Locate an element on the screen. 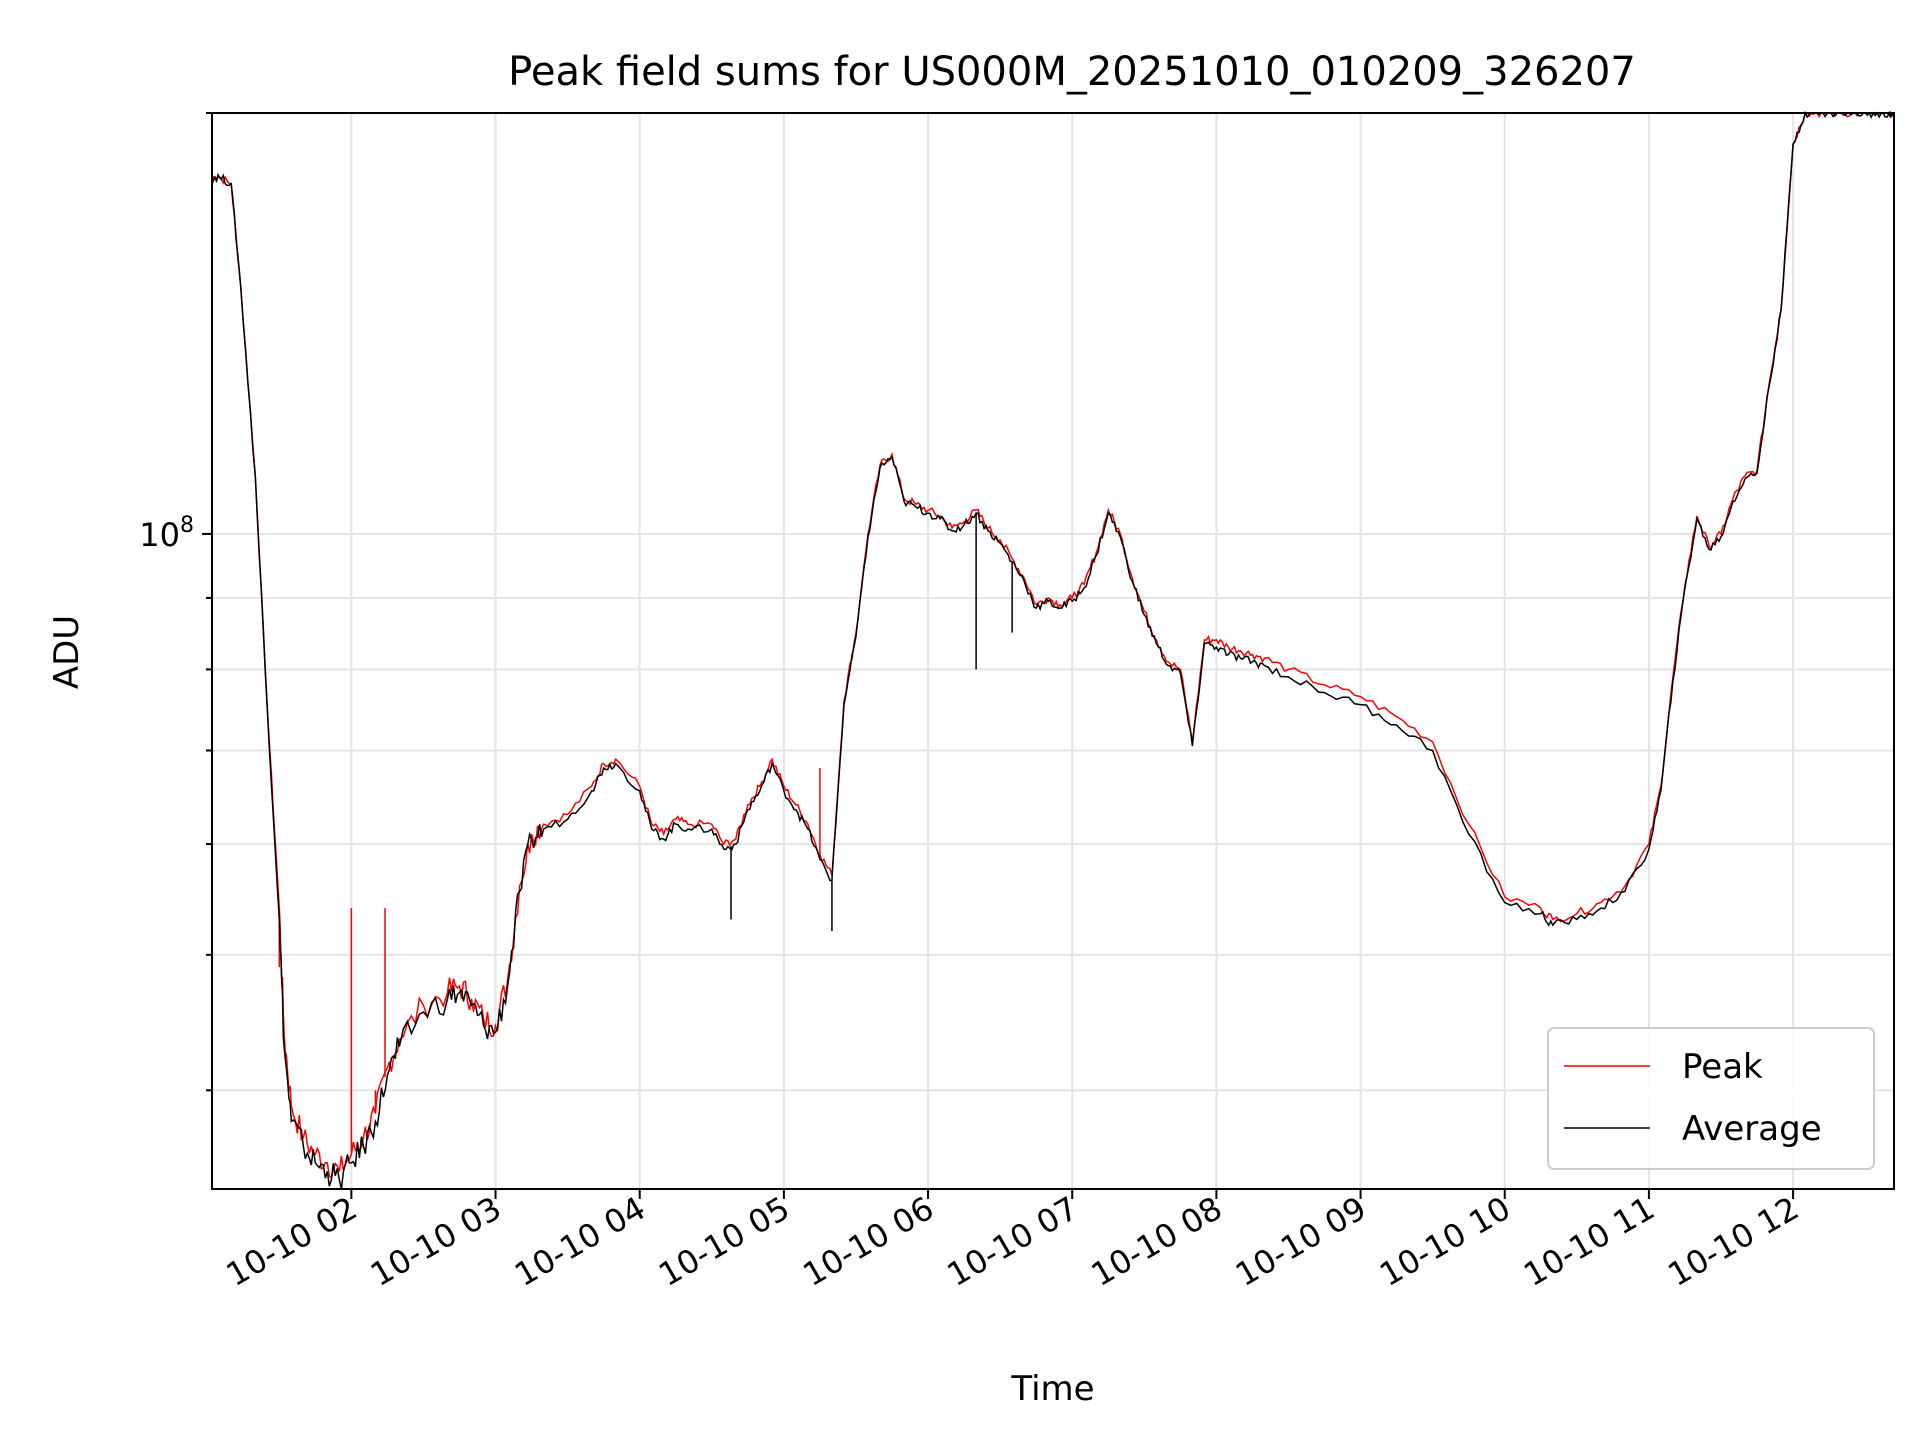 This screenshot has height=1440, width=1920. legend-box is located at coordinates (1711, 1098).